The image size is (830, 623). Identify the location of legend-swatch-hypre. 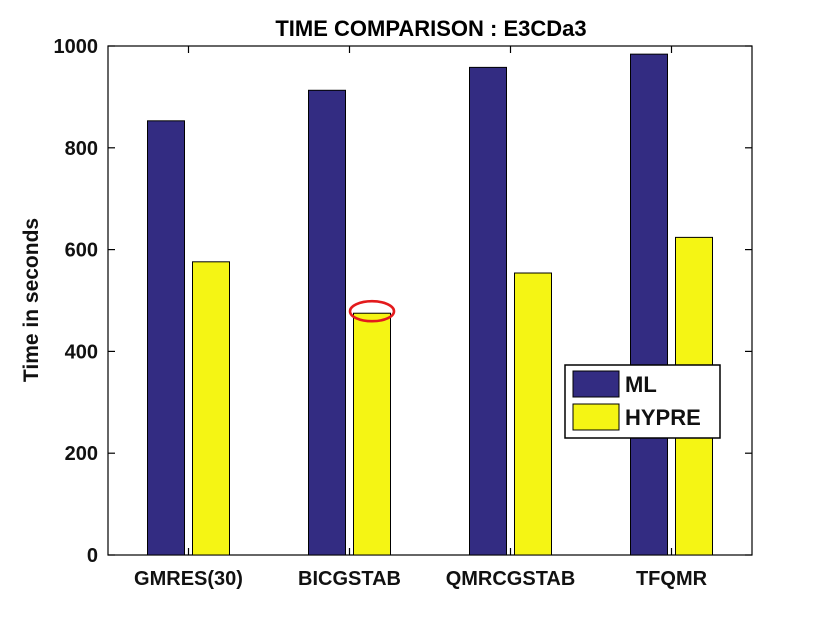
(596, 417).